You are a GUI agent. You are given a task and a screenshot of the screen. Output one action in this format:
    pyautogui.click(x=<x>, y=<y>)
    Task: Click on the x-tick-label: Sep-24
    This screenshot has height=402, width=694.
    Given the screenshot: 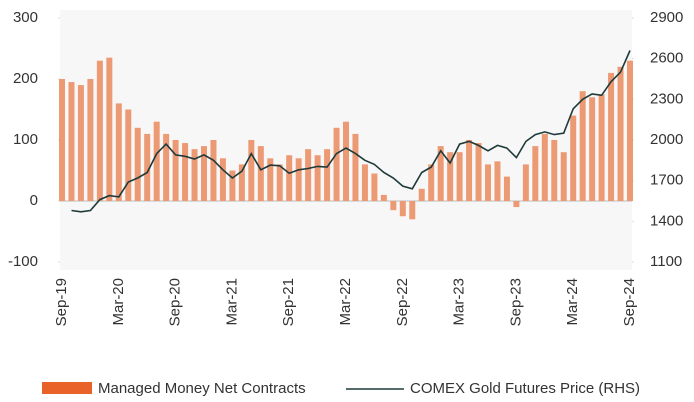 What is the action you would take?
    pyautogui.click(x=629, y=302)
    